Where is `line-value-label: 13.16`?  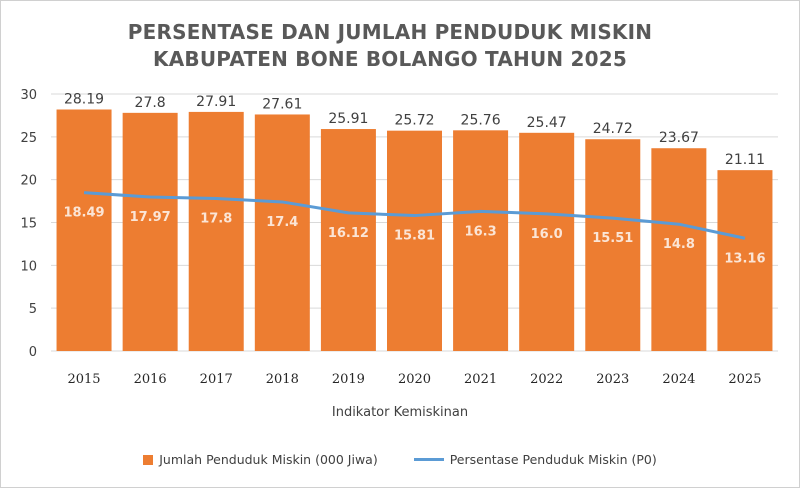 line-value-label: 13.16 is located at coordinates (744, 258).